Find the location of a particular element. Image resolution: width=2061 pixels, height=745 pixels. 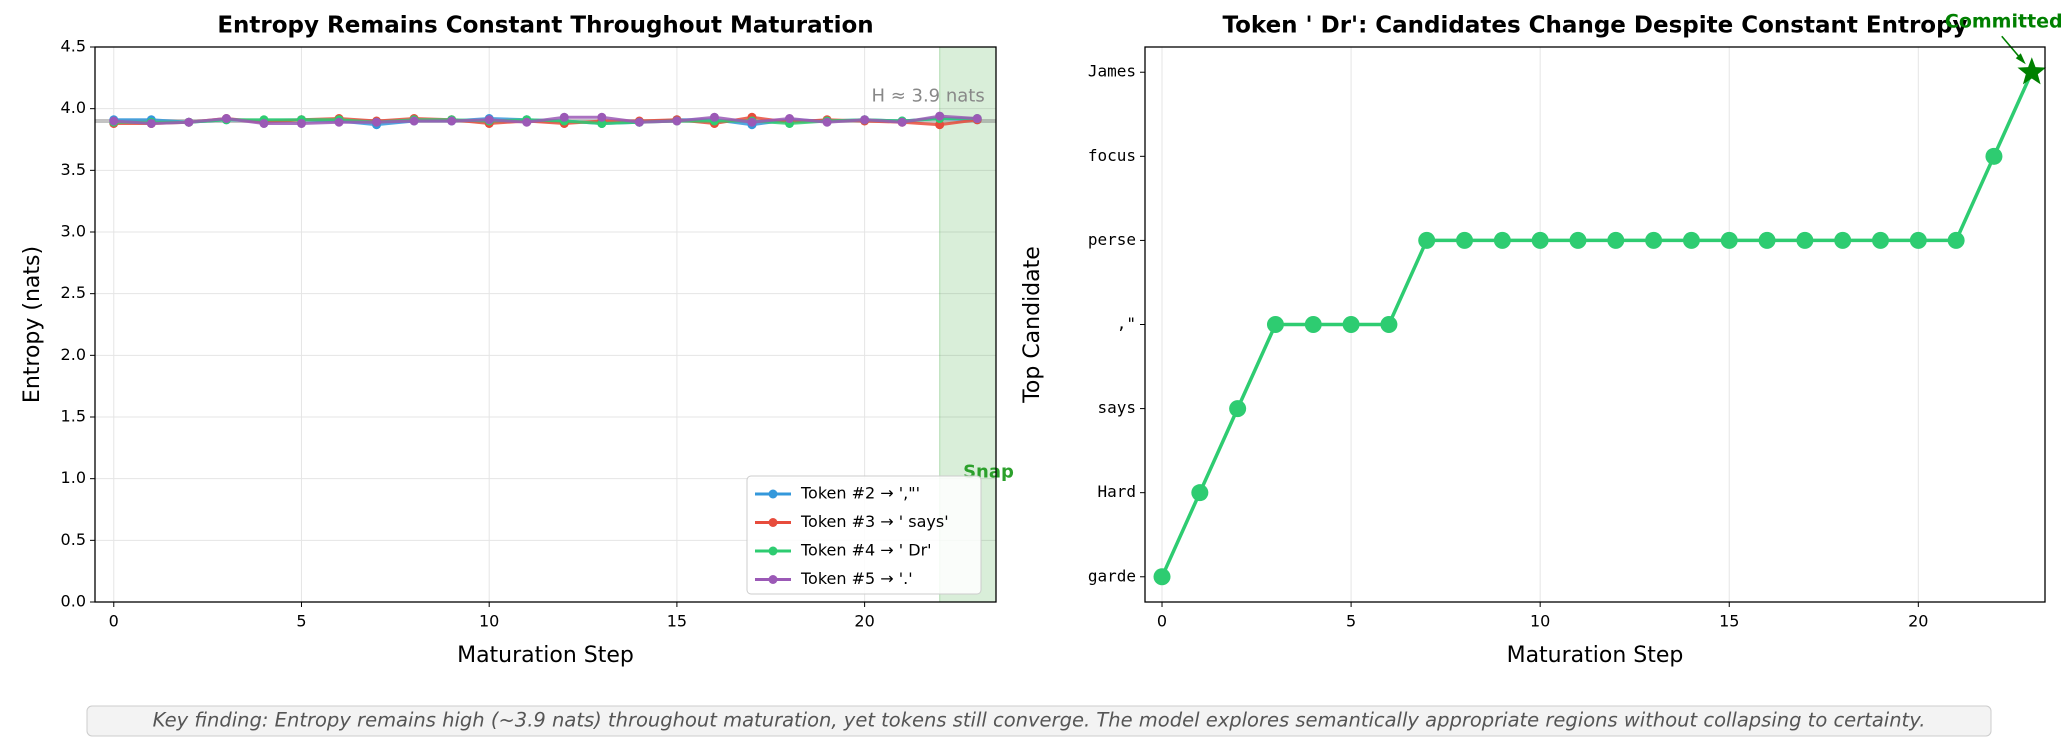

y-tick-label: 2.0 is located at coordinates (73, 354).